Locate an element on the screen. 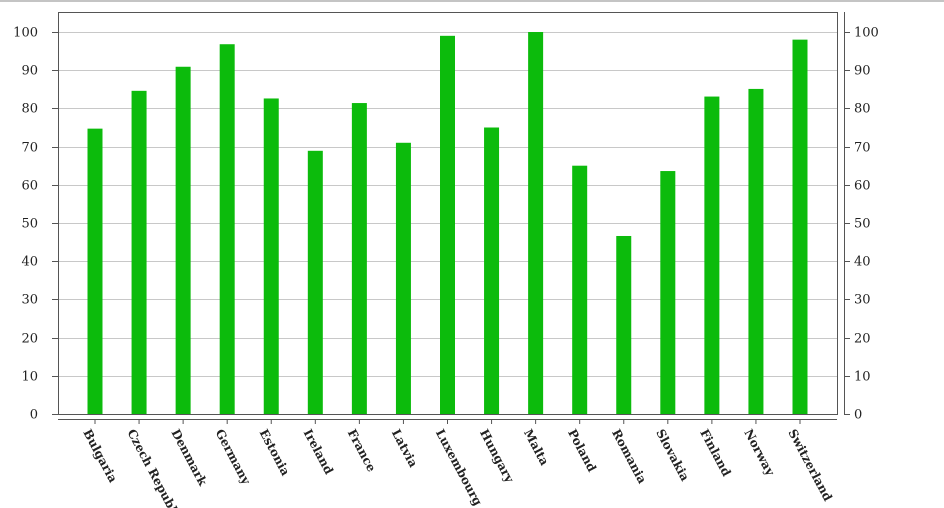  left-tick-label-10: 10 is located at coordinates (29, 377).